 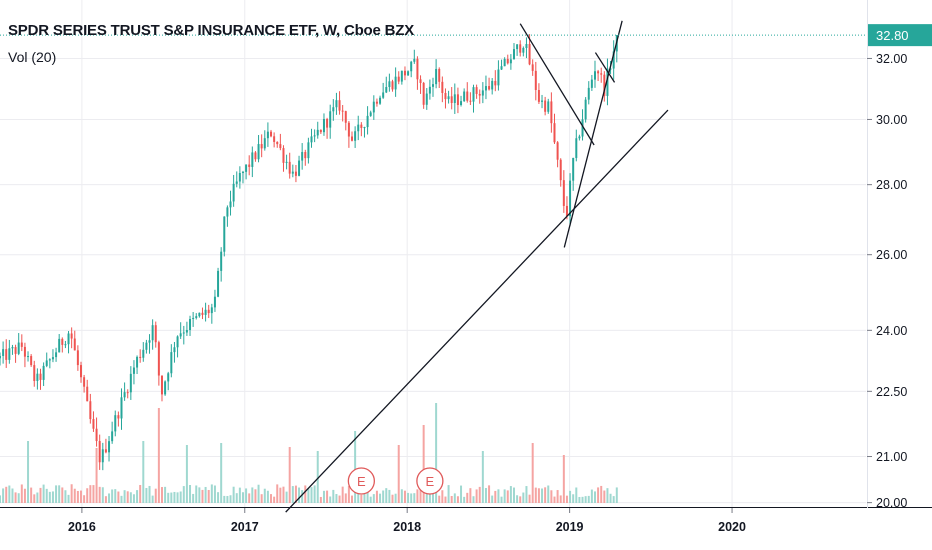 I want to click on volume-indicator-label: Vol (20), so click(x=32, y=57).